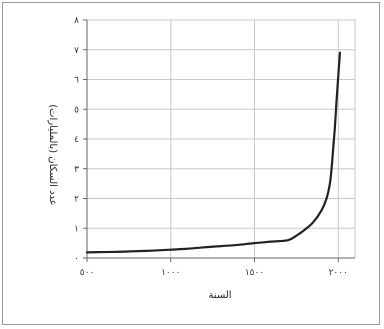 This screenshot has width=384, height=329. What do you see at coordinates (76, 259) in the screenshot?
I see `y-tick-label: ٠` at bounding box center [76, 259].